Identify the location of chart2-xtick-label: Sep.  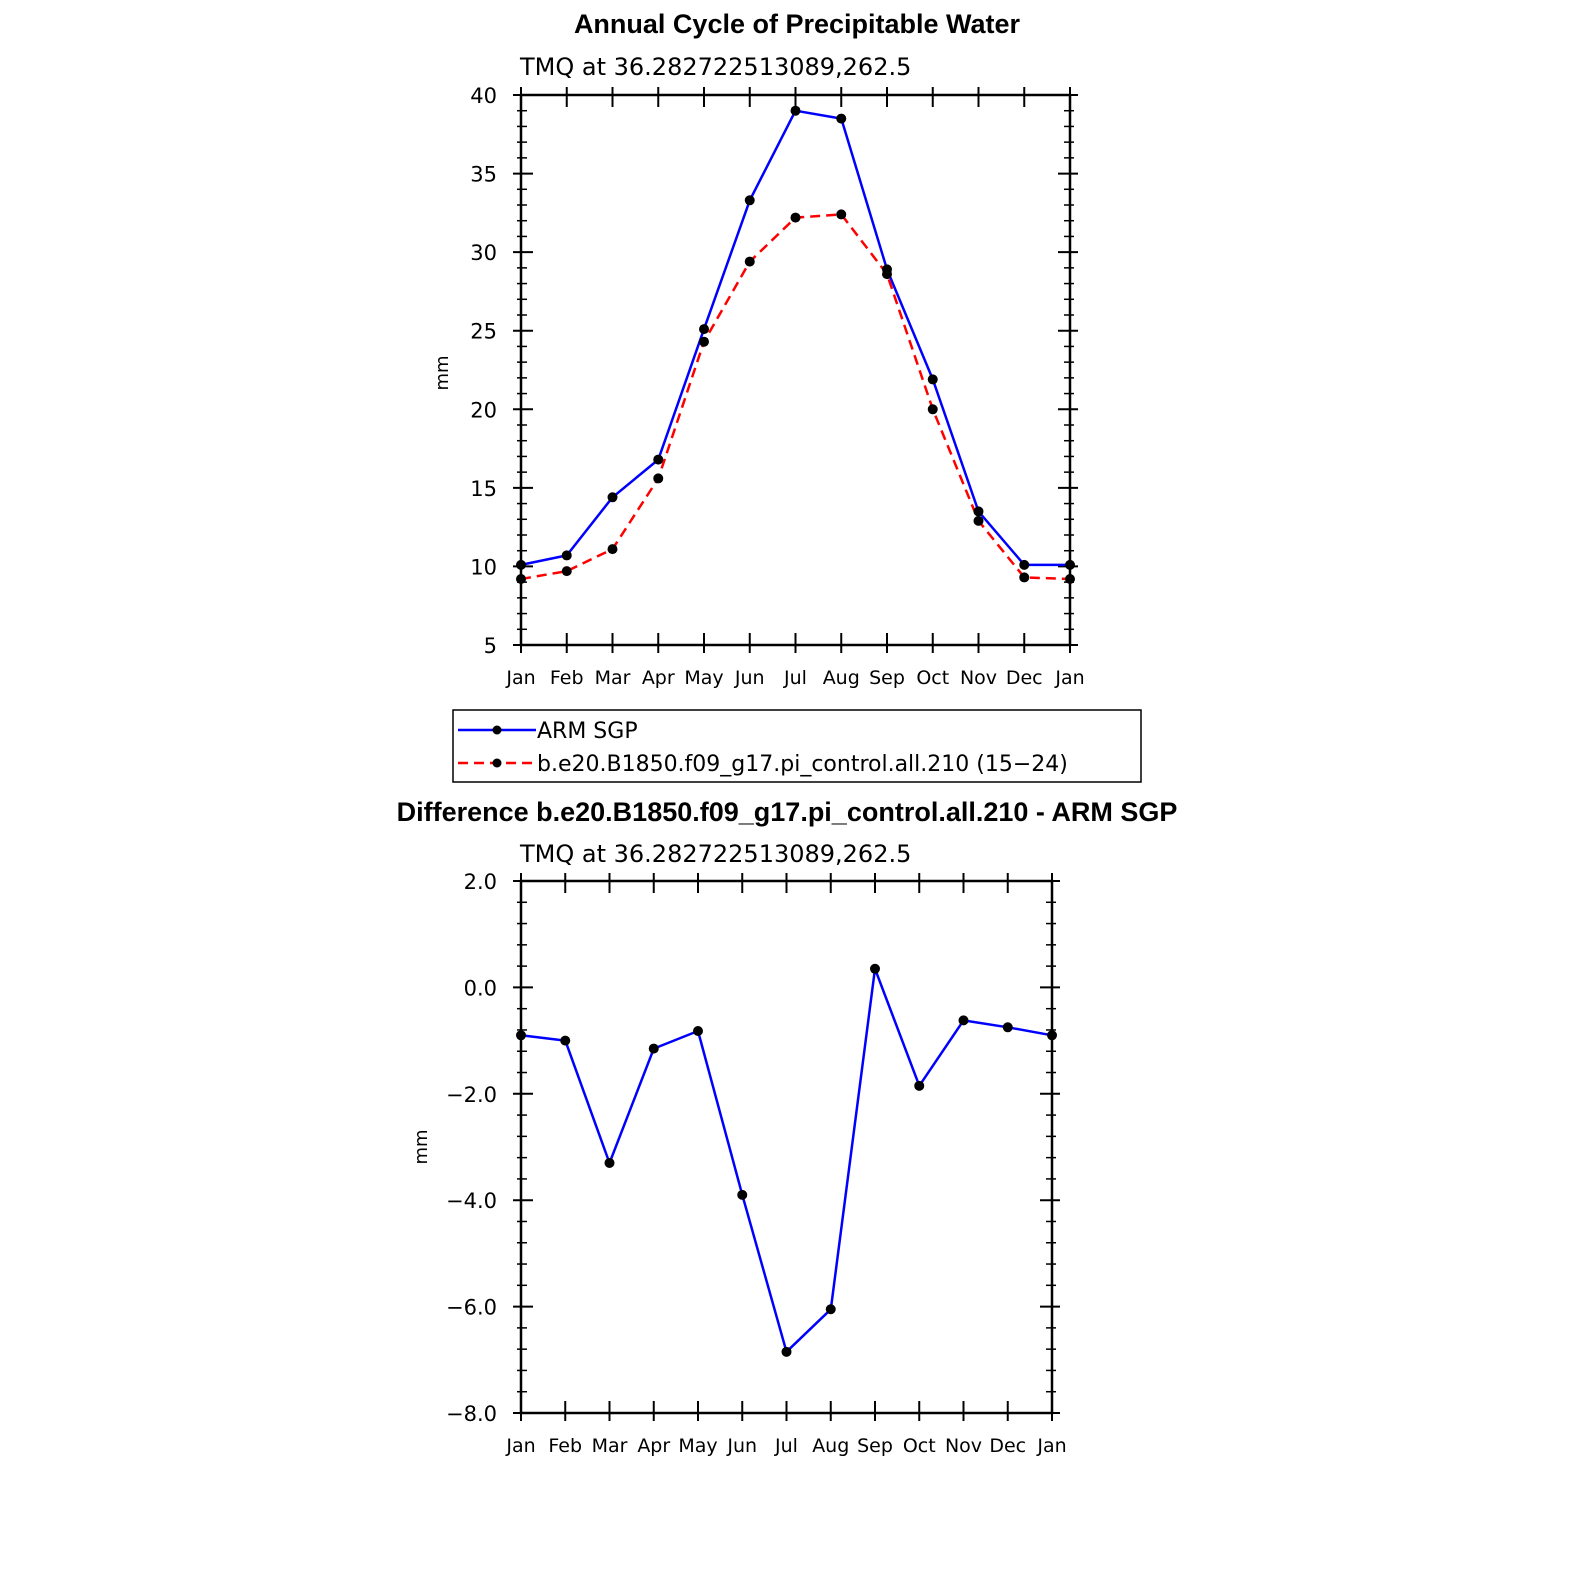
(875, 1446).